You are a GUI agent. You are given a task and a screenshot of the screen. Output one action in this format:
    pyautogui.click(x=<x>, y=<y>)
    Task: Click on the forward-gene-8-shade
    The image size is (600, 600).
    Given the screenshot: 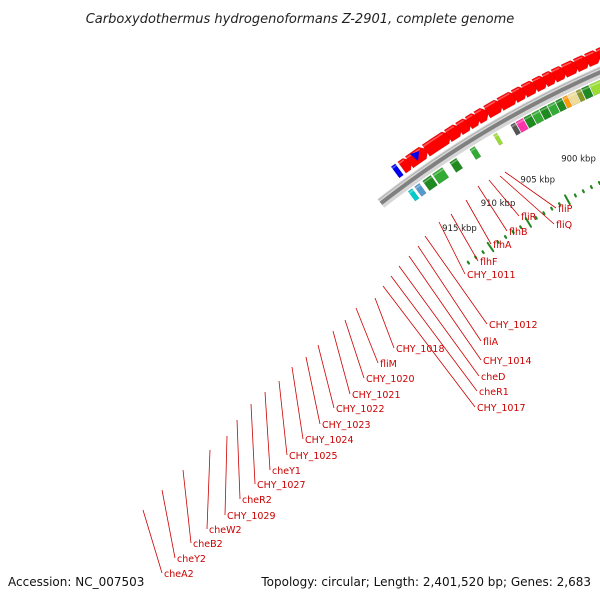 What is the action you would take?
    pyautogui.click(x=489, y=105)
    